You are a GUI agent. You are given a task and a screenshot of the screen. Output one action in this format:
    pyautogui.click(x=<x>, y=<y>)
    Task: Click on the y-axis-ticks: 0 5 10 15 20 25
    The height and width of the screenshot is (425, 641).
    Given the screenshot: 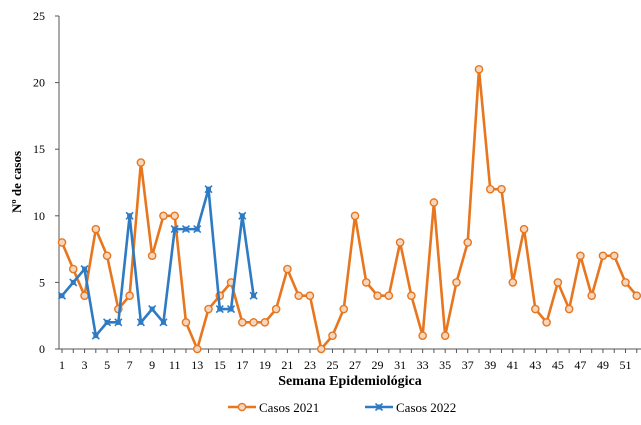 What is the action you would take?
    pyautogui.click(x=46, y=182)
    